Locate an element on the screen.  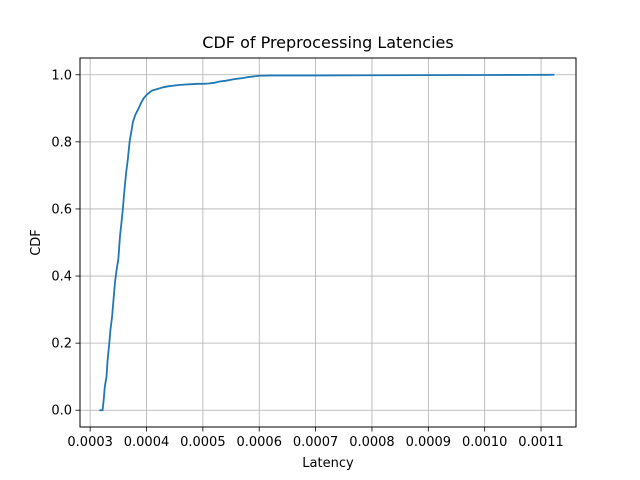
x-tick-label: 0.0004 is located at coordinates (147, 442).